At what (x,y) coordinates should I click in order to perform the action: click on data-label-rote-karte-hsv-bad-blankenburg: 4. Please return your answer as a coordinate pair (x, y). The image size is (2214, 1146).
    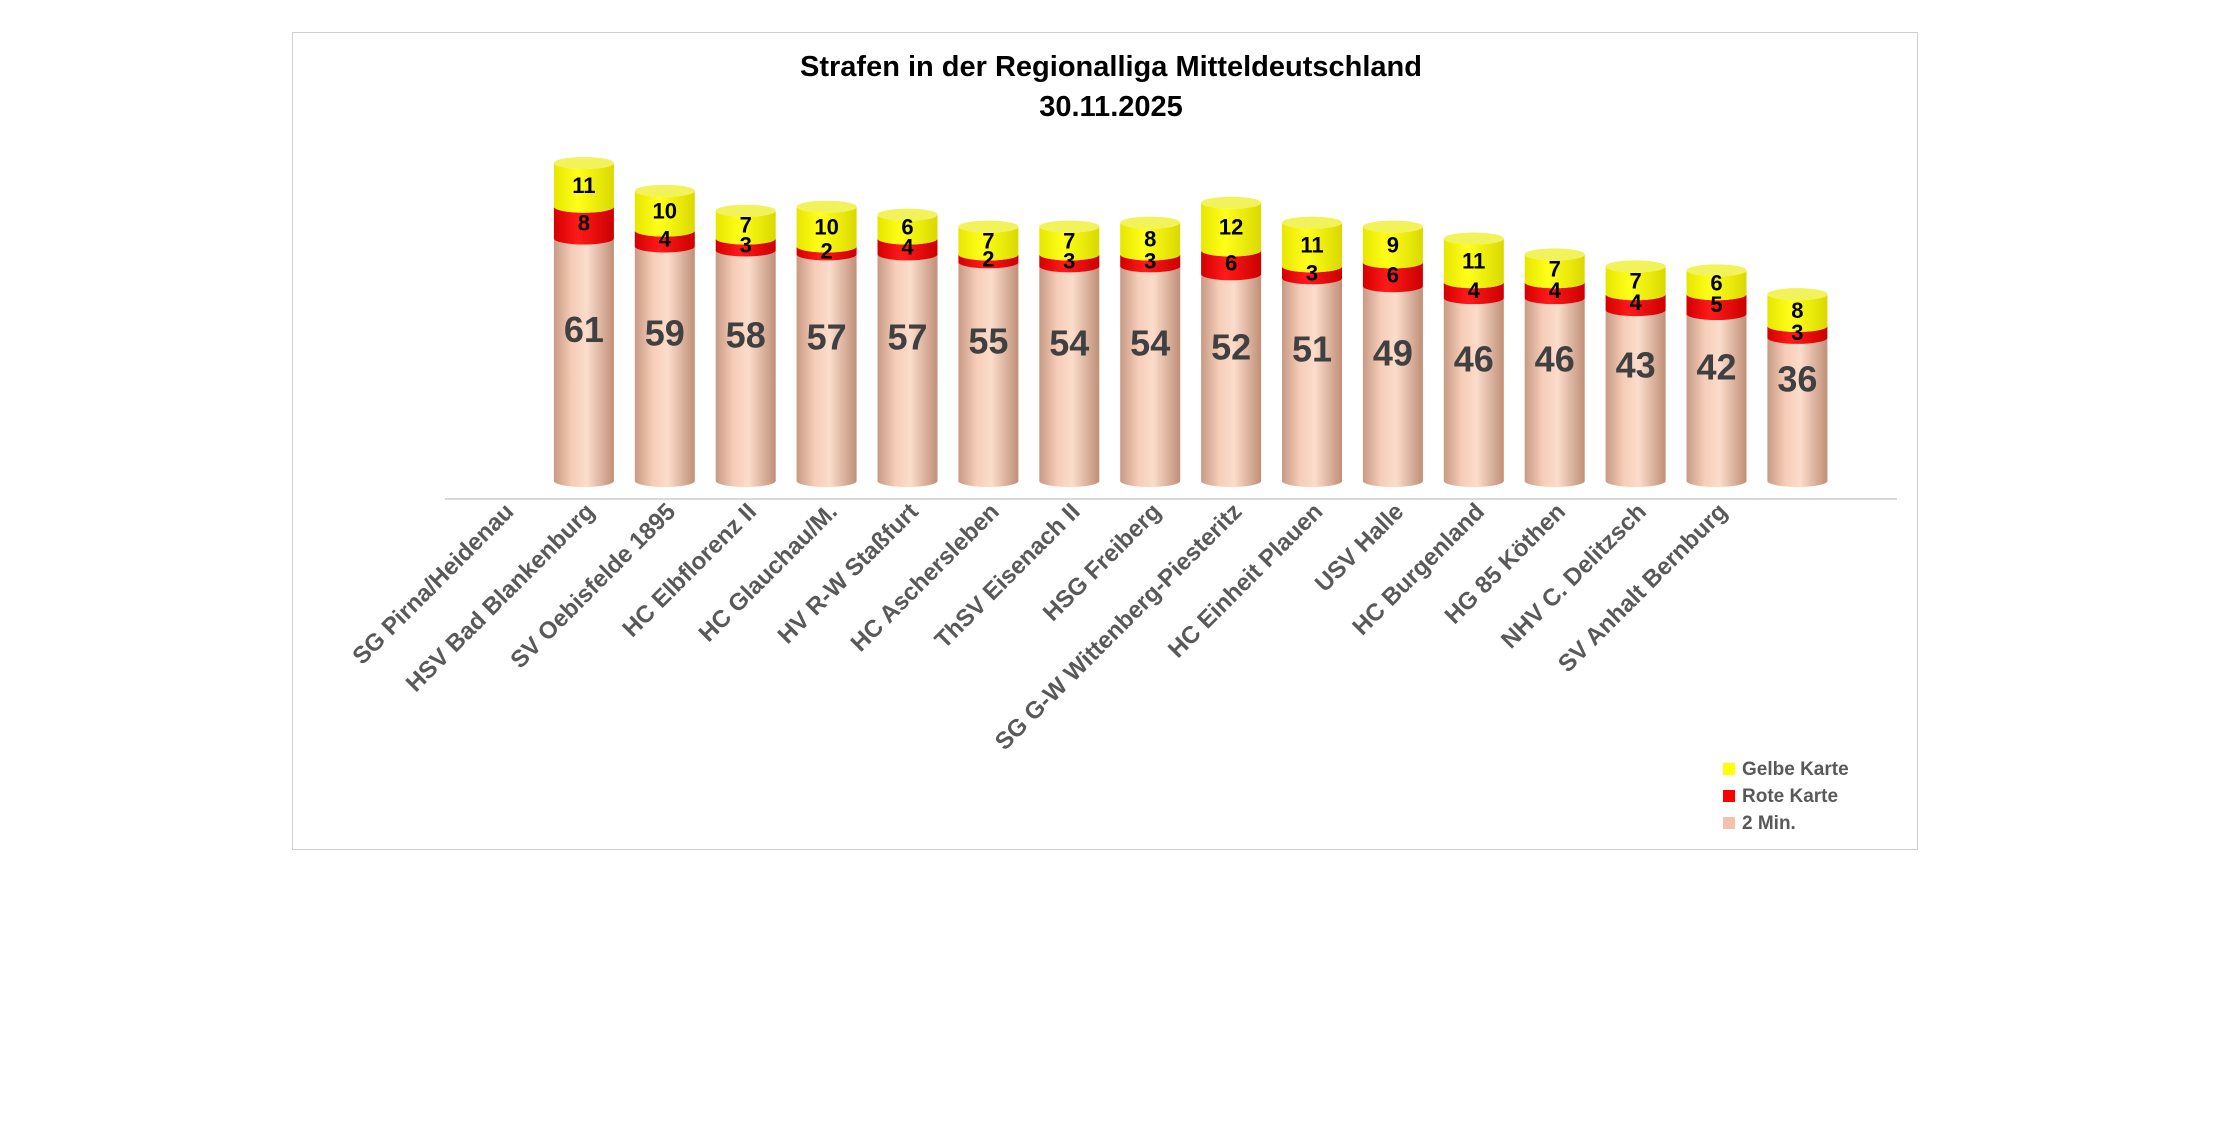
    Looking at the image, I should click on (665, 239).